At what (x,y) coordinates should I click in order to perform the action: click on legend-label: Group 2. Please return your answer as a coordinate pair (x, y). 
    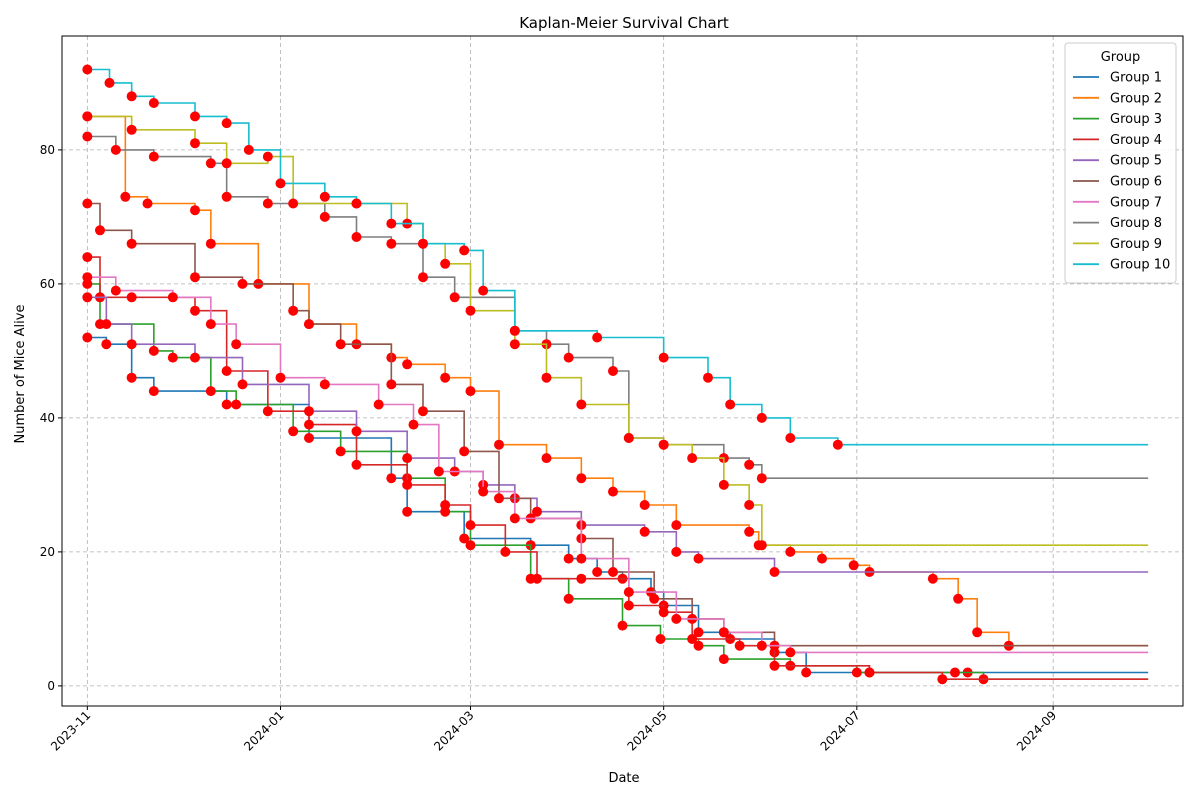
    Looking at the image, I should click on (1136, 98).